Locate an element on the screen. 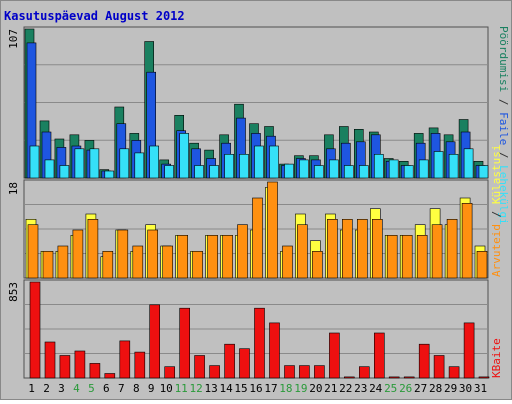  x-tick-label-25: 25 is located at coordinates (390, 388).